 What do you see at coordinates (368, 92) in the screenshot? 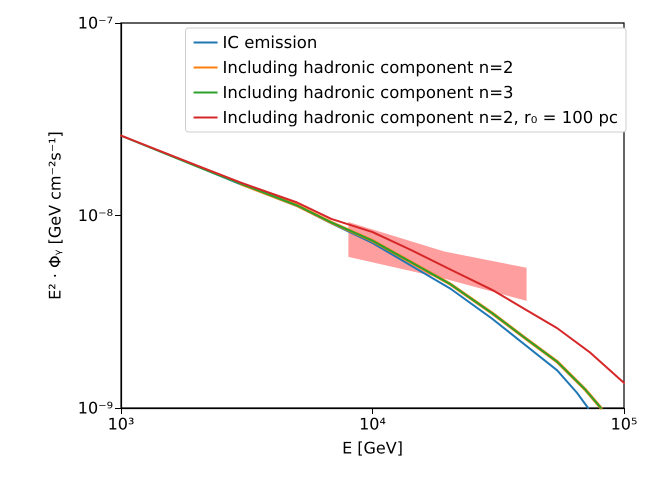
I see `legend-label: Including hadronic component n=3` at bounding box center [368, 92].